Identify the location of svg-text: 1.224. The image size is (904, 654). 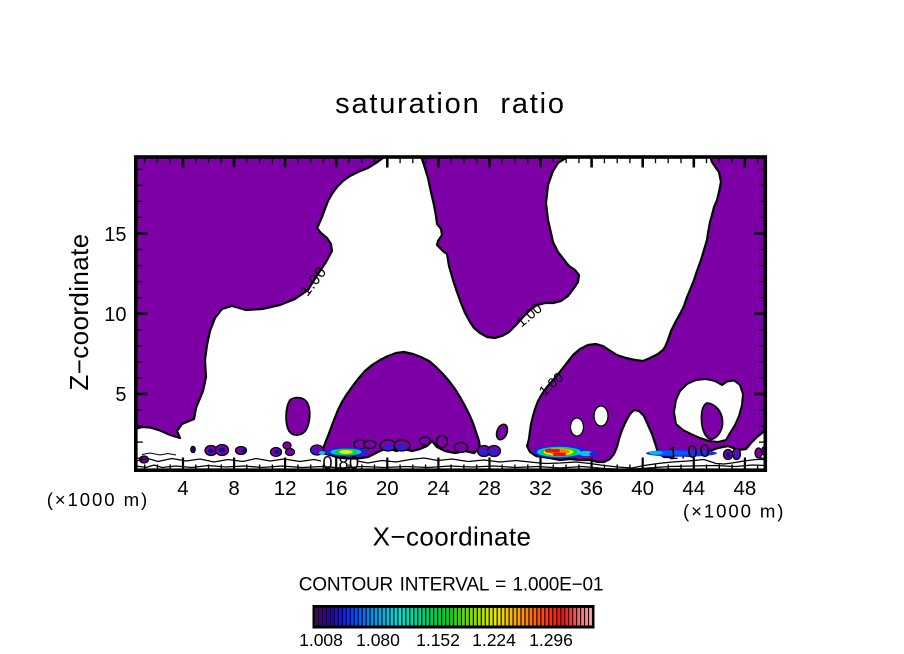
(494, 640).